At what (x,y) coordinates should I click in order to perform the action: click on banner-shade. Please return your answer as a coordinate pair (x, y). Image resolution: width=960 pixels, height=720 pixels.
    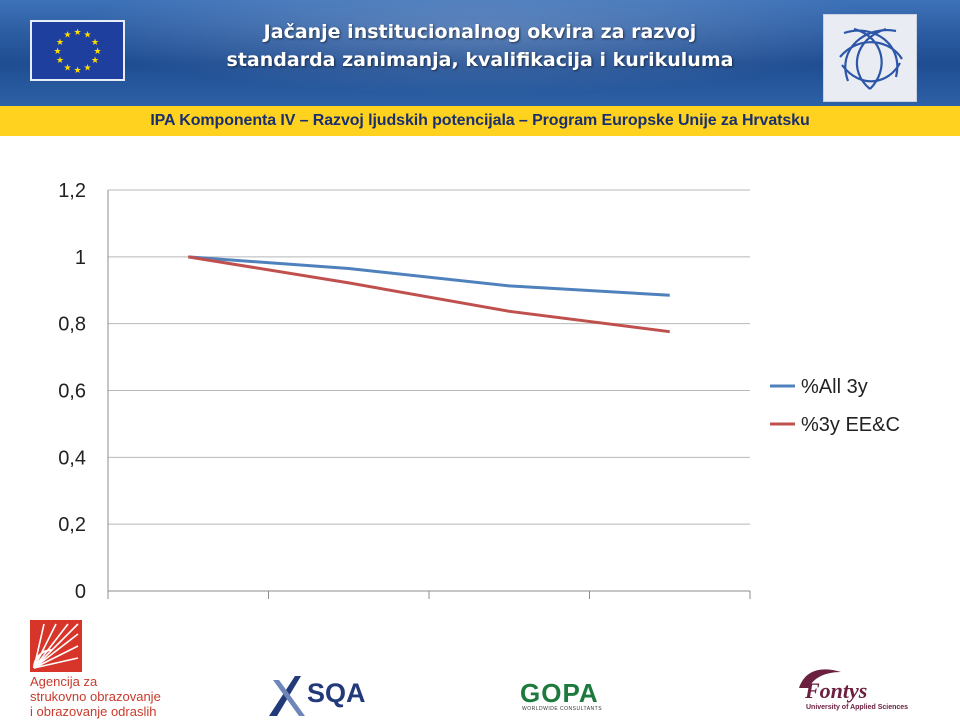
    Looking at the image, I should click on (480, 53).